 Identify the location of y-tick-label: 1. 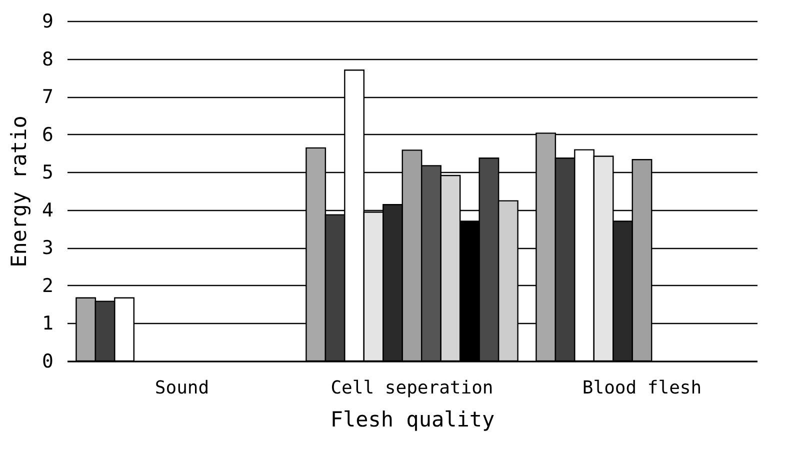
(48, 323).